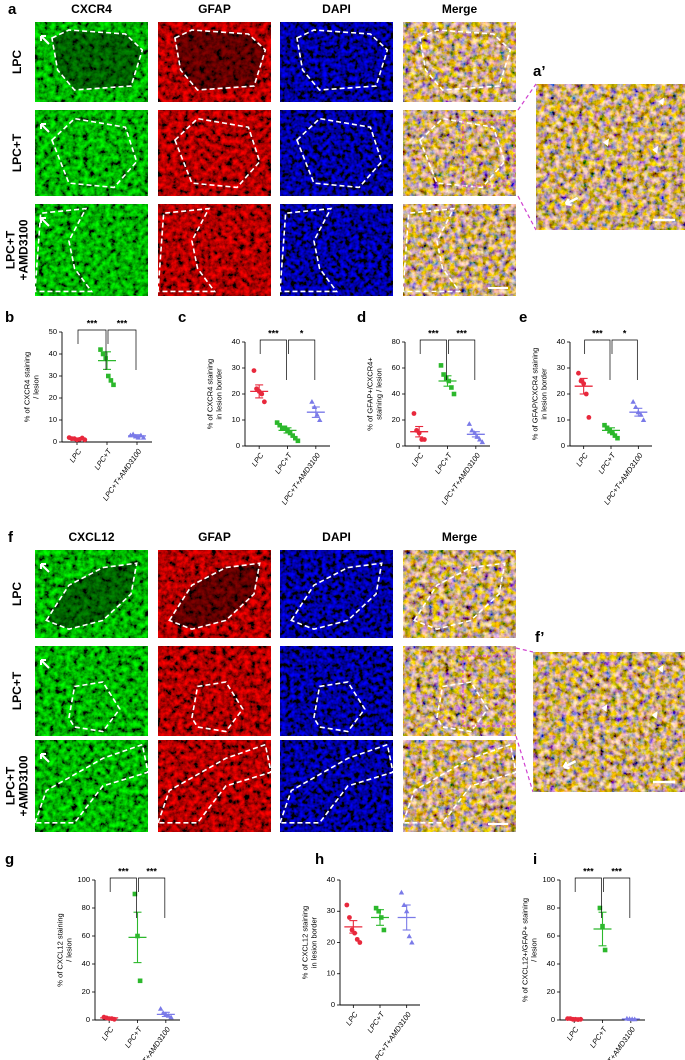  What do you see at coordinates (88, 1019) in the screenshot?
I see `y-tick-label: 0` at bounding box center [88, 1019].